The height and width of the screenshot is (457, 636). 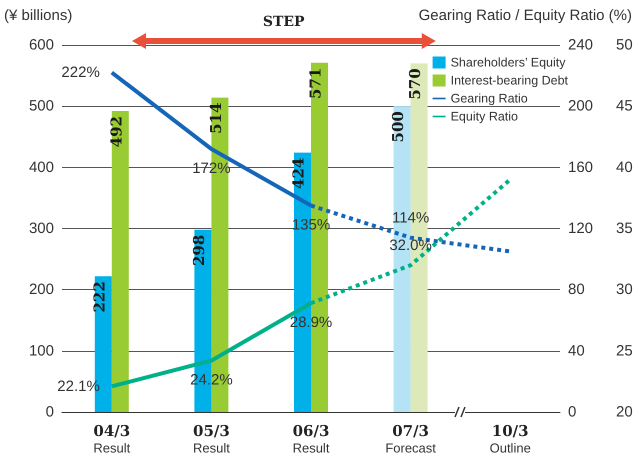 I want to click on y2-axis-title: Gearing Ratio / Equity Ratio (%), so click(x=525, y=15).